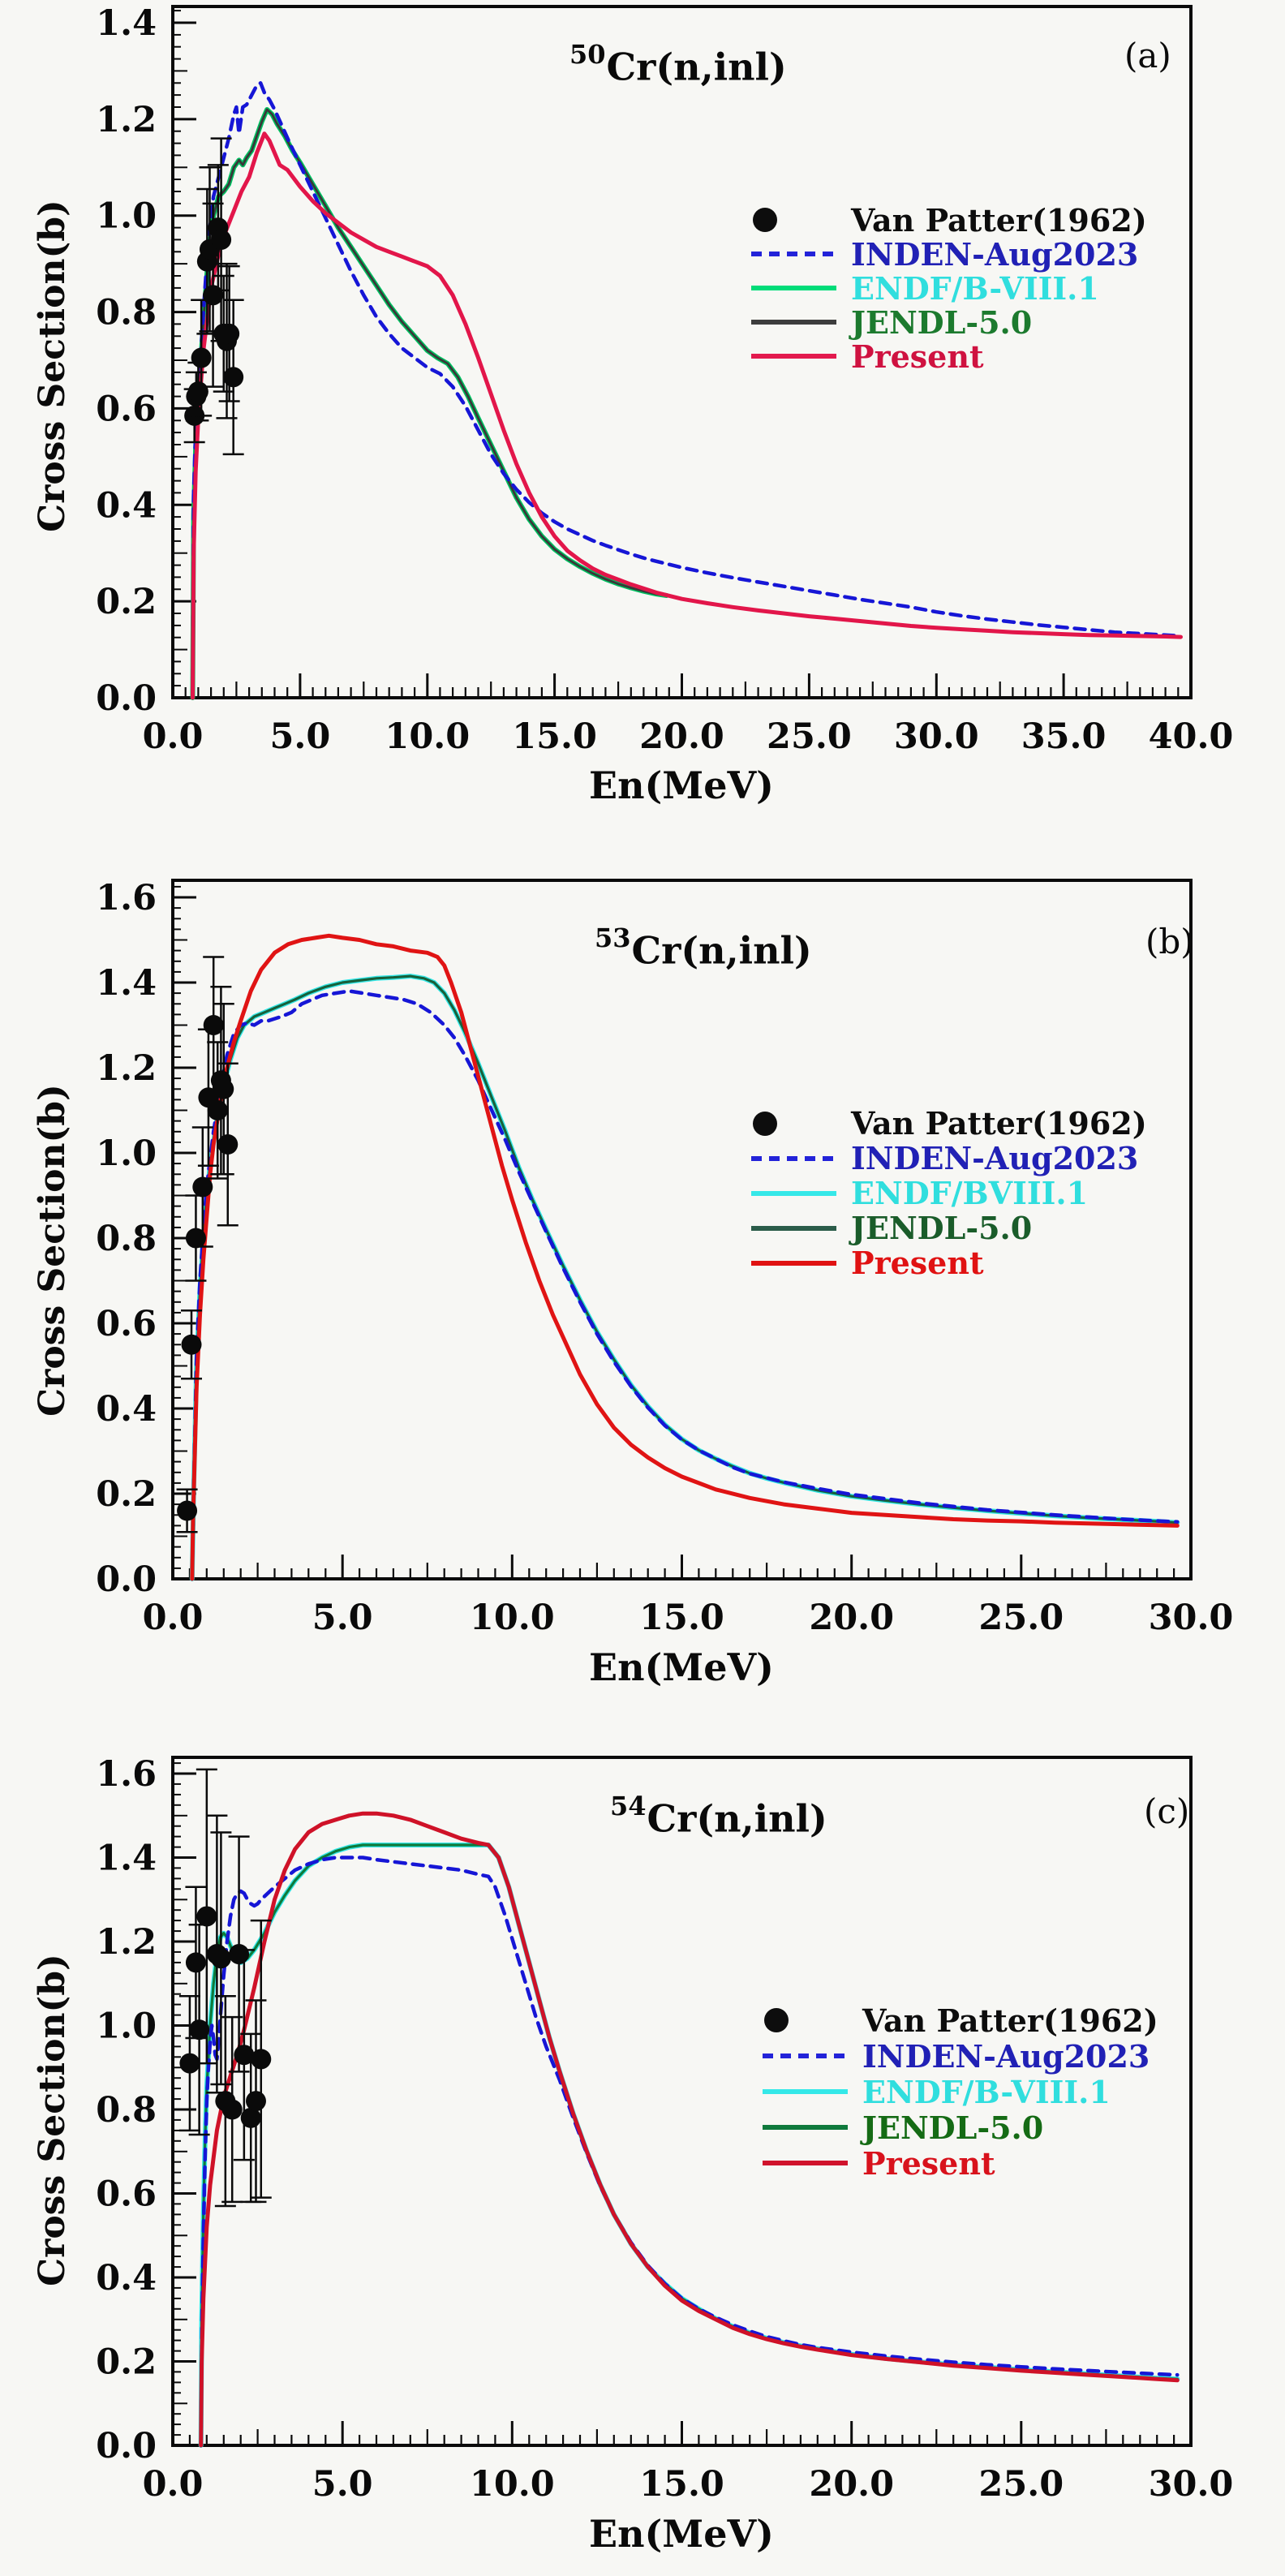 The image size is (1285, 2576). I want to click on legend-label: Van Patter(1962), so click(999, 220).